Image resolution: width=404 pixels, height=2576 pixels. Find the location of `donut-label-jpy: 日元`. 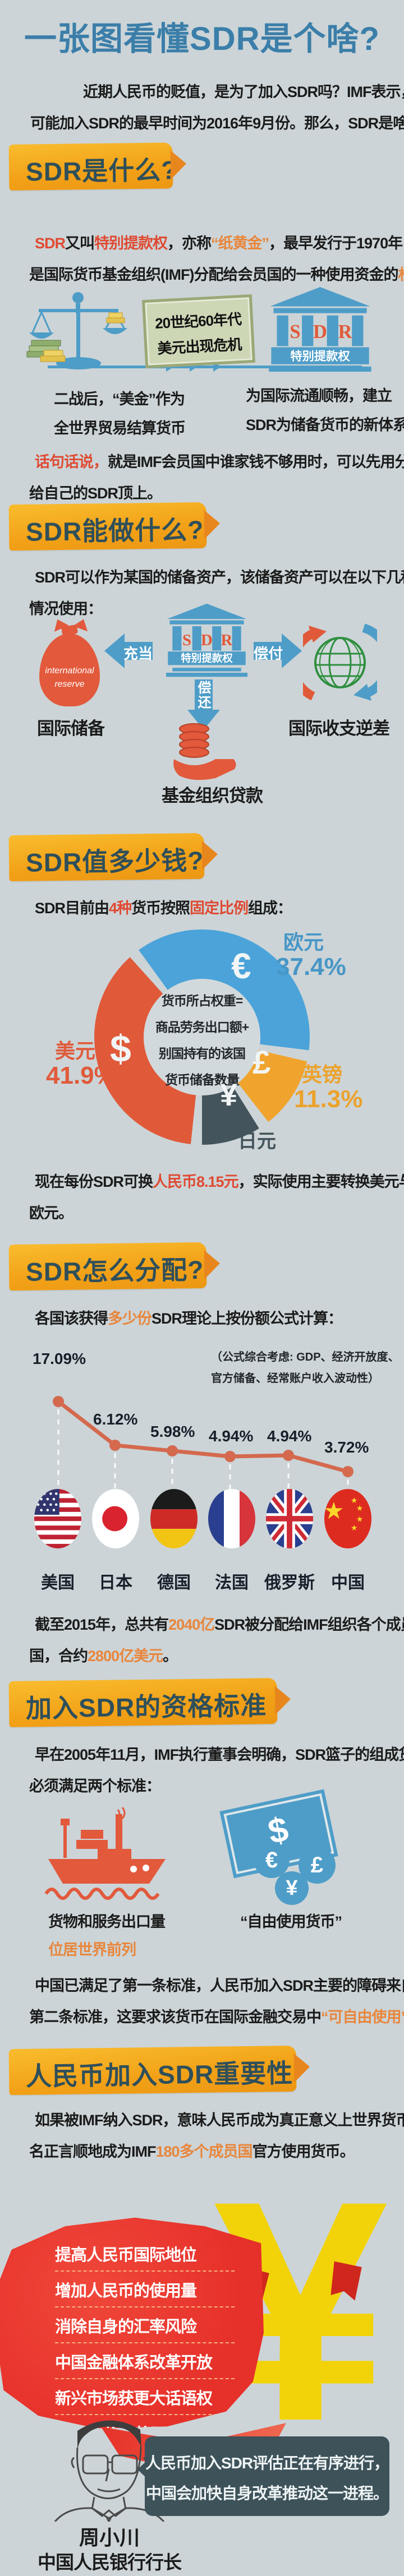

donut-label-jpy: 日元 is located at coordinates (257, 1141).